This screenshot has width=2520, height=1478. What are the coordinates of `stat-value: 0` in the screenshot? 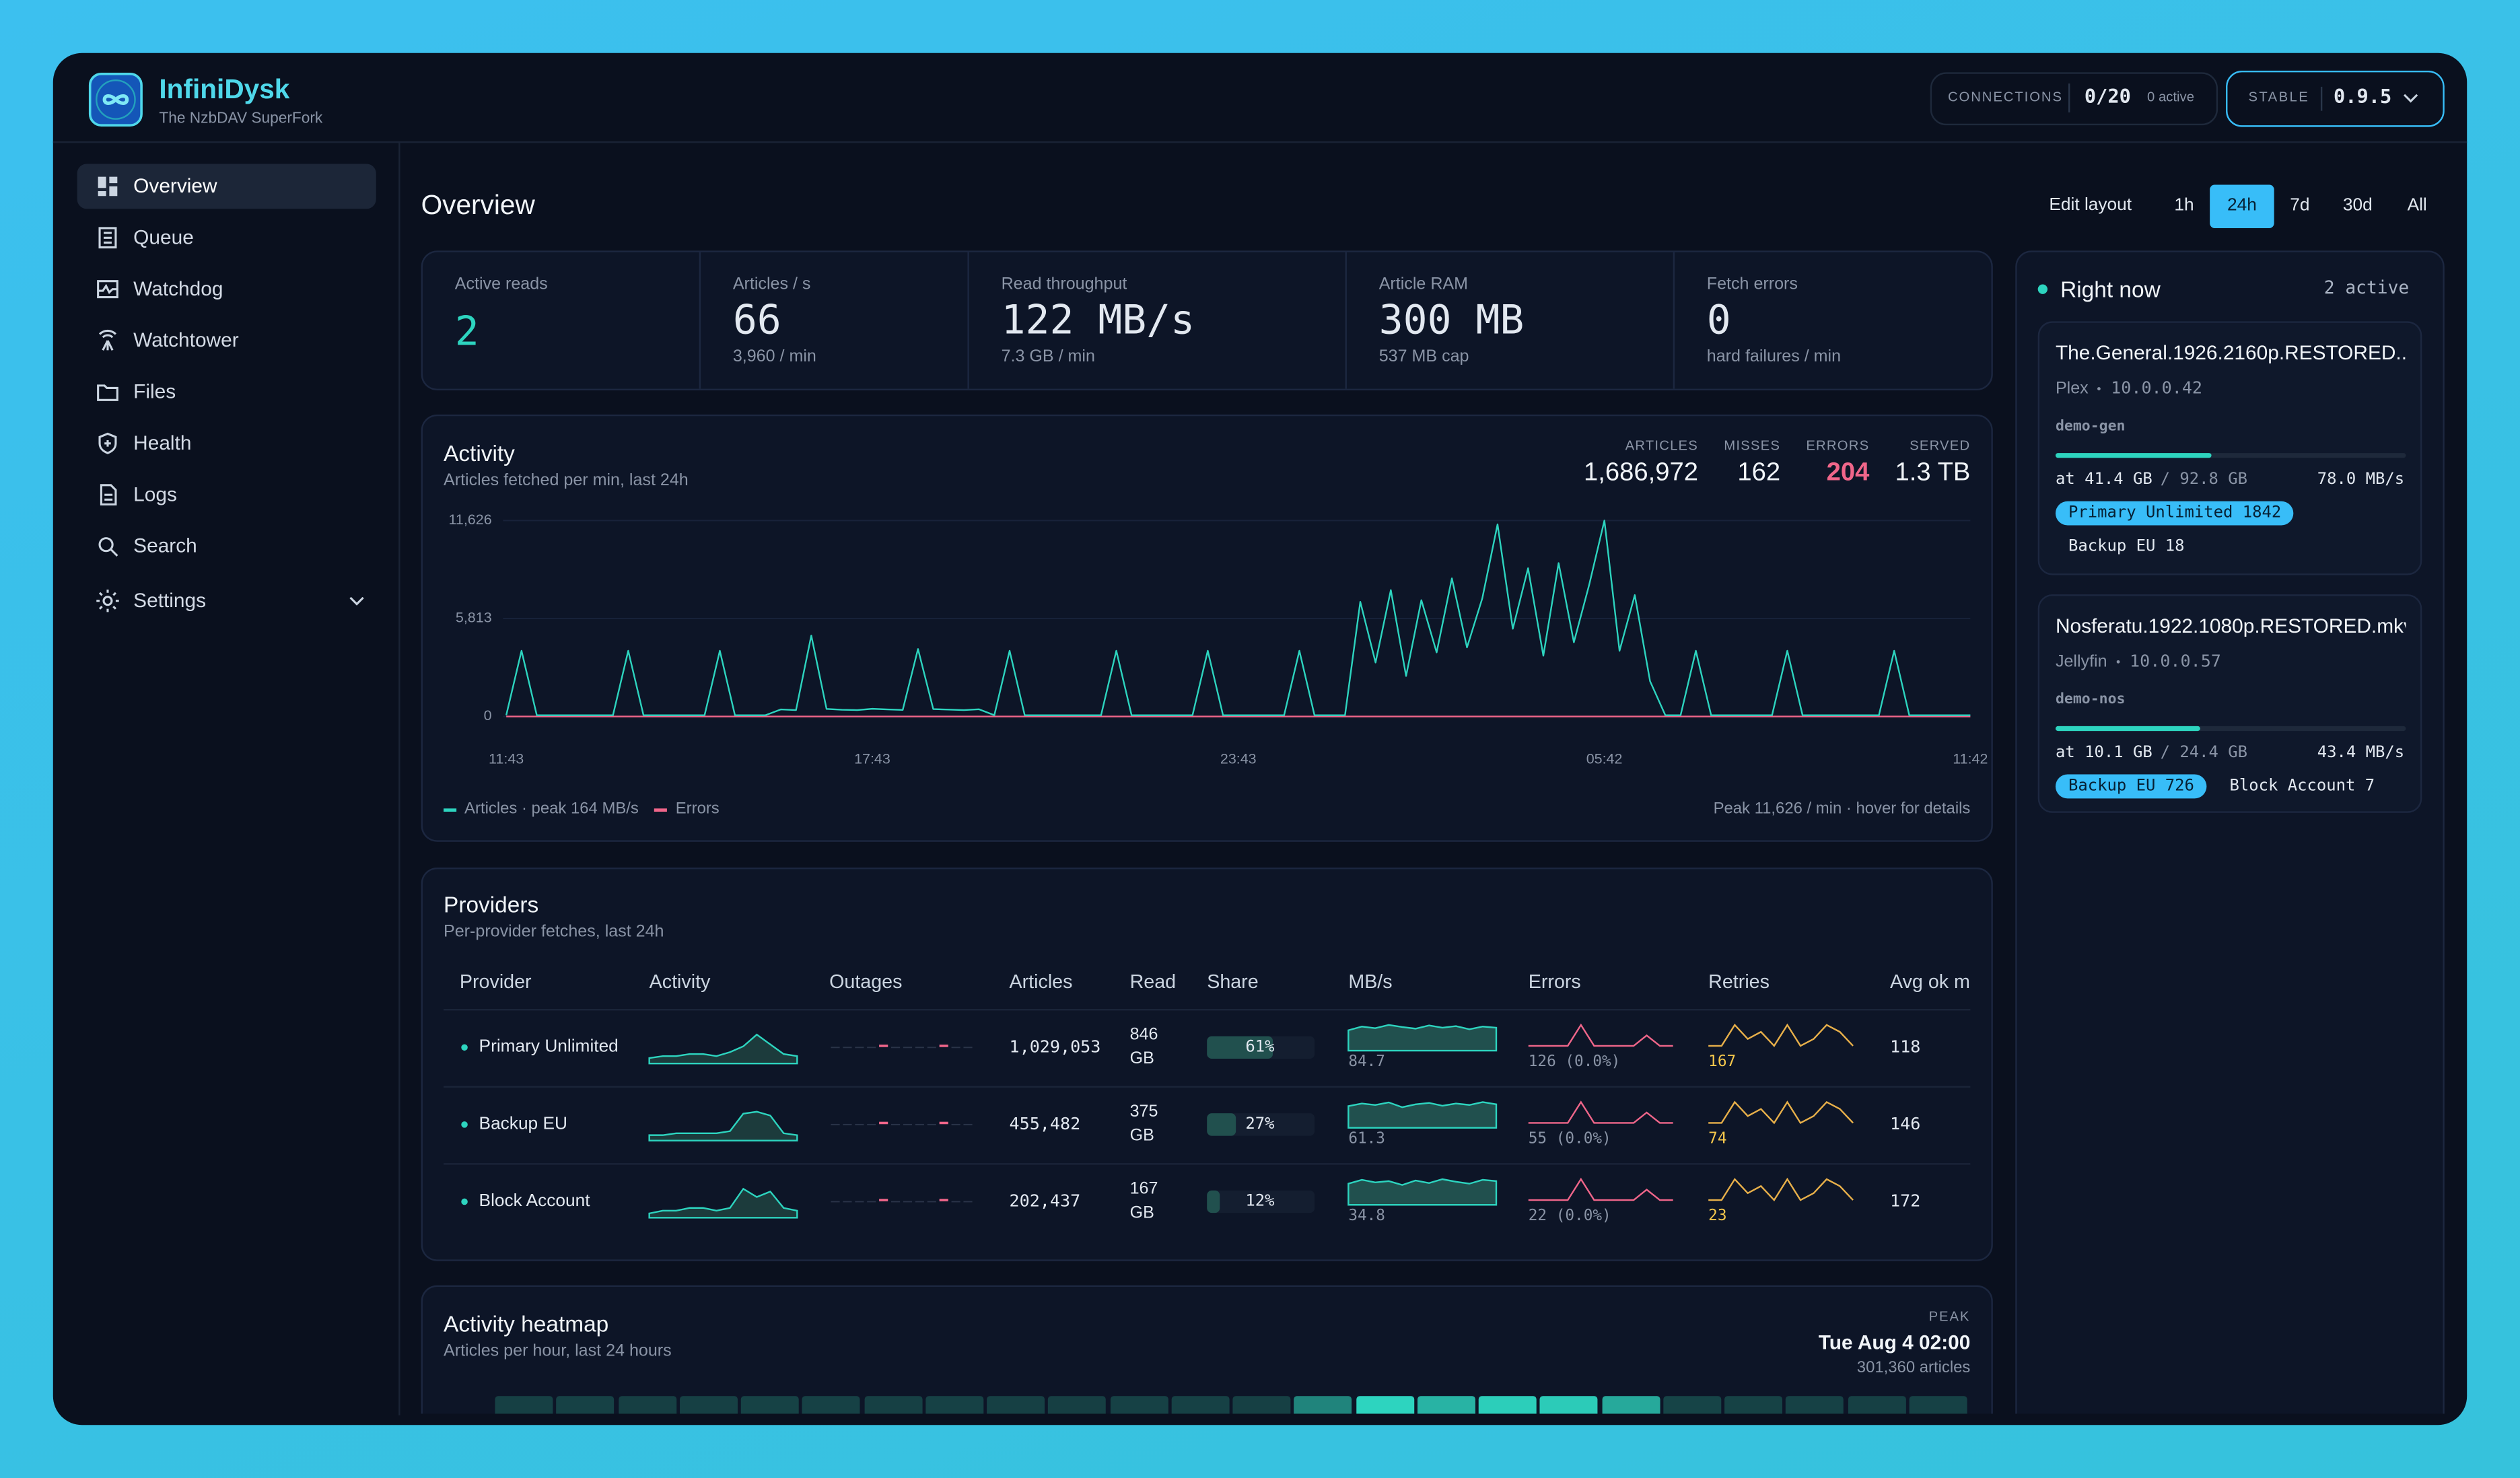 It's located at (1719, 319).